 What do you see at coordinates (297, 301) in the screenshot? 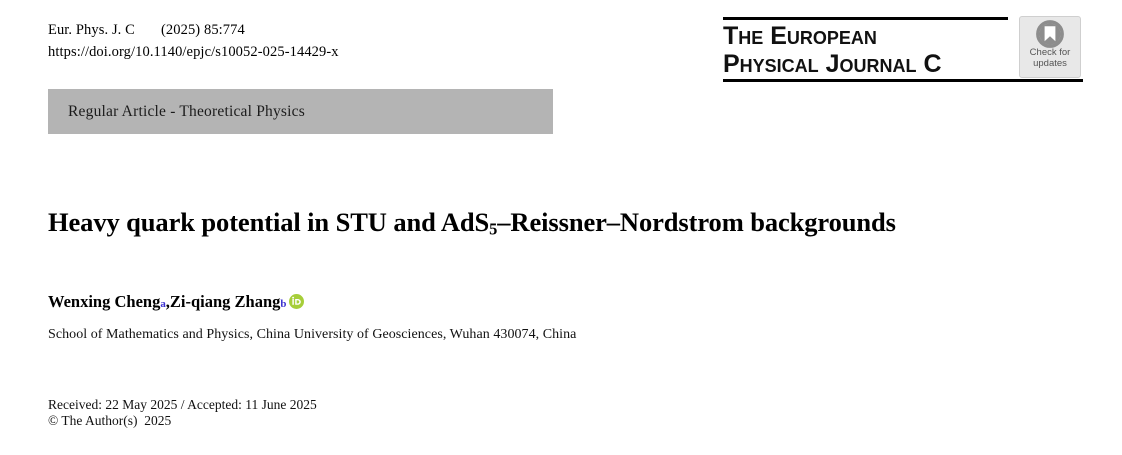
I see `orcid-id-icon` at bounding box center [297, 301].